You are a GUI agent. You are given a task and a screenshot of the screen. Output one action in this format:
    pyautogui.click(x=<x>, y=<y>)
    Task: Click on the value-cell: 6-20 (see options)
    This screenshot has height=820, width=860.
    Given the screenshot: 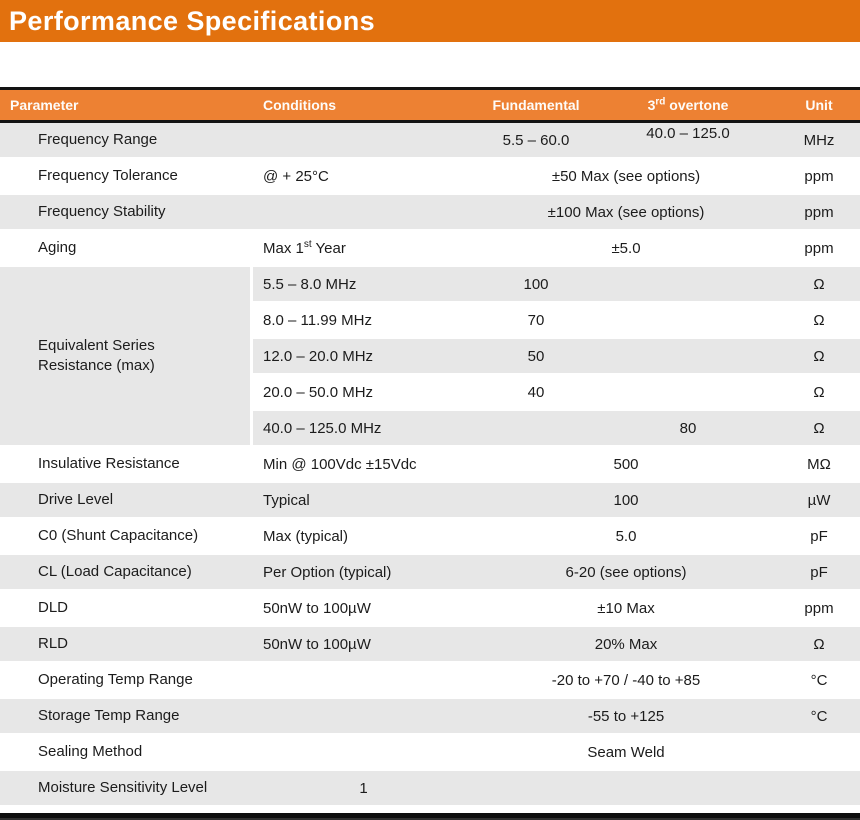 What is the action you would take?
    pyautogui.click(x=626, y=573)
    